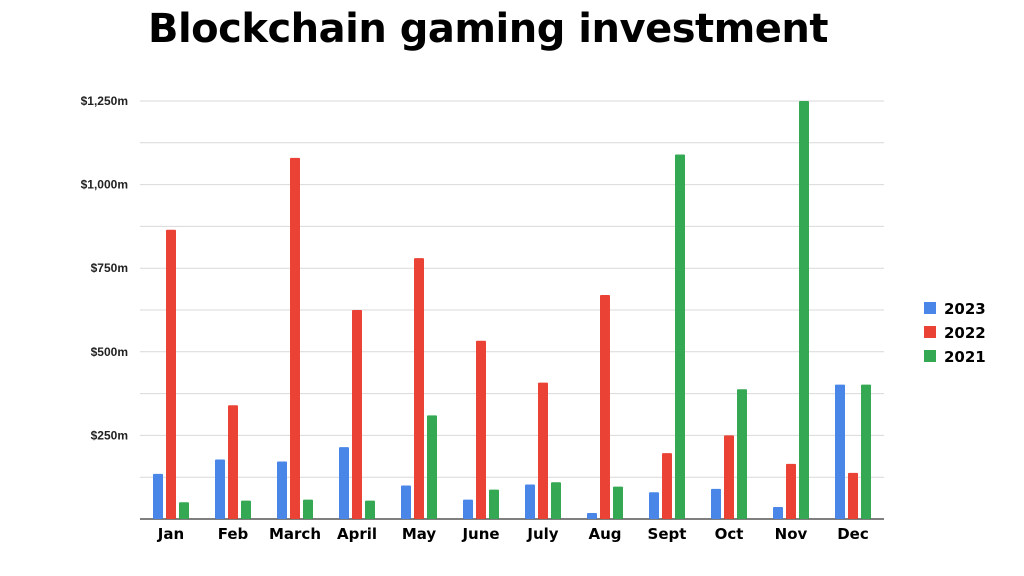  What do you see at coordinates (233, 534) in the screenshot?
I see `x-tick-label: Feb` at bounding box center [233, 534].